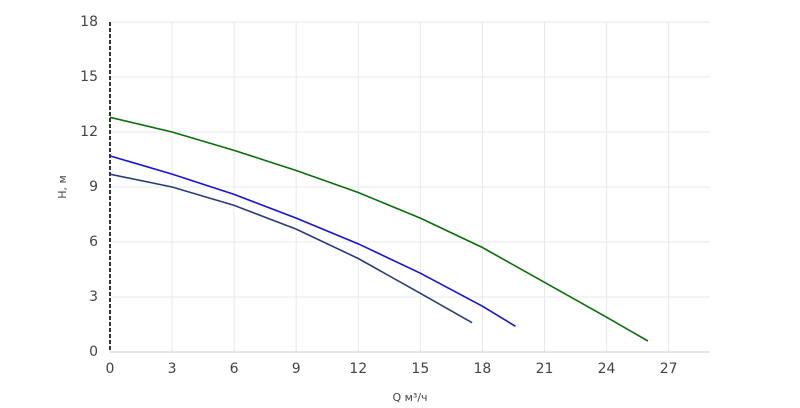 The height and width of the screenshot is (408, 800). Describe the element at coordinates (545, 369) in the screenshot. I see `x-tick-label: 21` at that location.